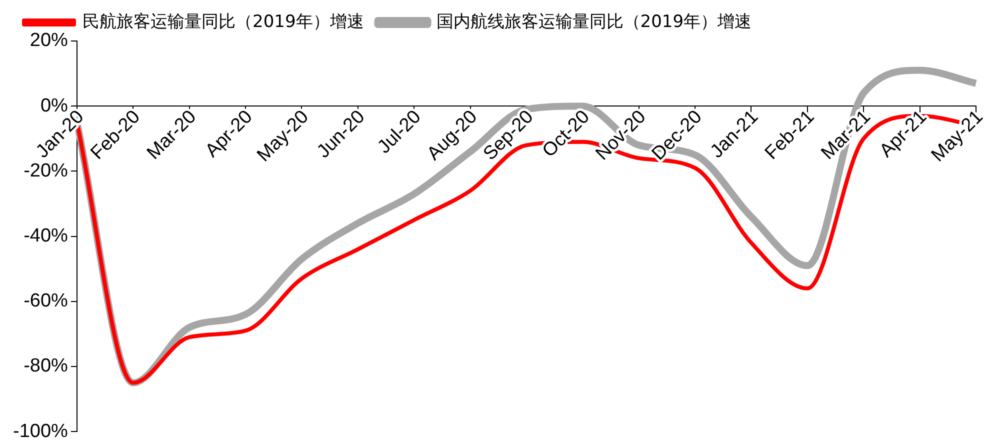 This screenshot has width=990, height=446. I want to click on legend-label: 民航旅客运输量同比（2019年）增速, so click(223, 22).